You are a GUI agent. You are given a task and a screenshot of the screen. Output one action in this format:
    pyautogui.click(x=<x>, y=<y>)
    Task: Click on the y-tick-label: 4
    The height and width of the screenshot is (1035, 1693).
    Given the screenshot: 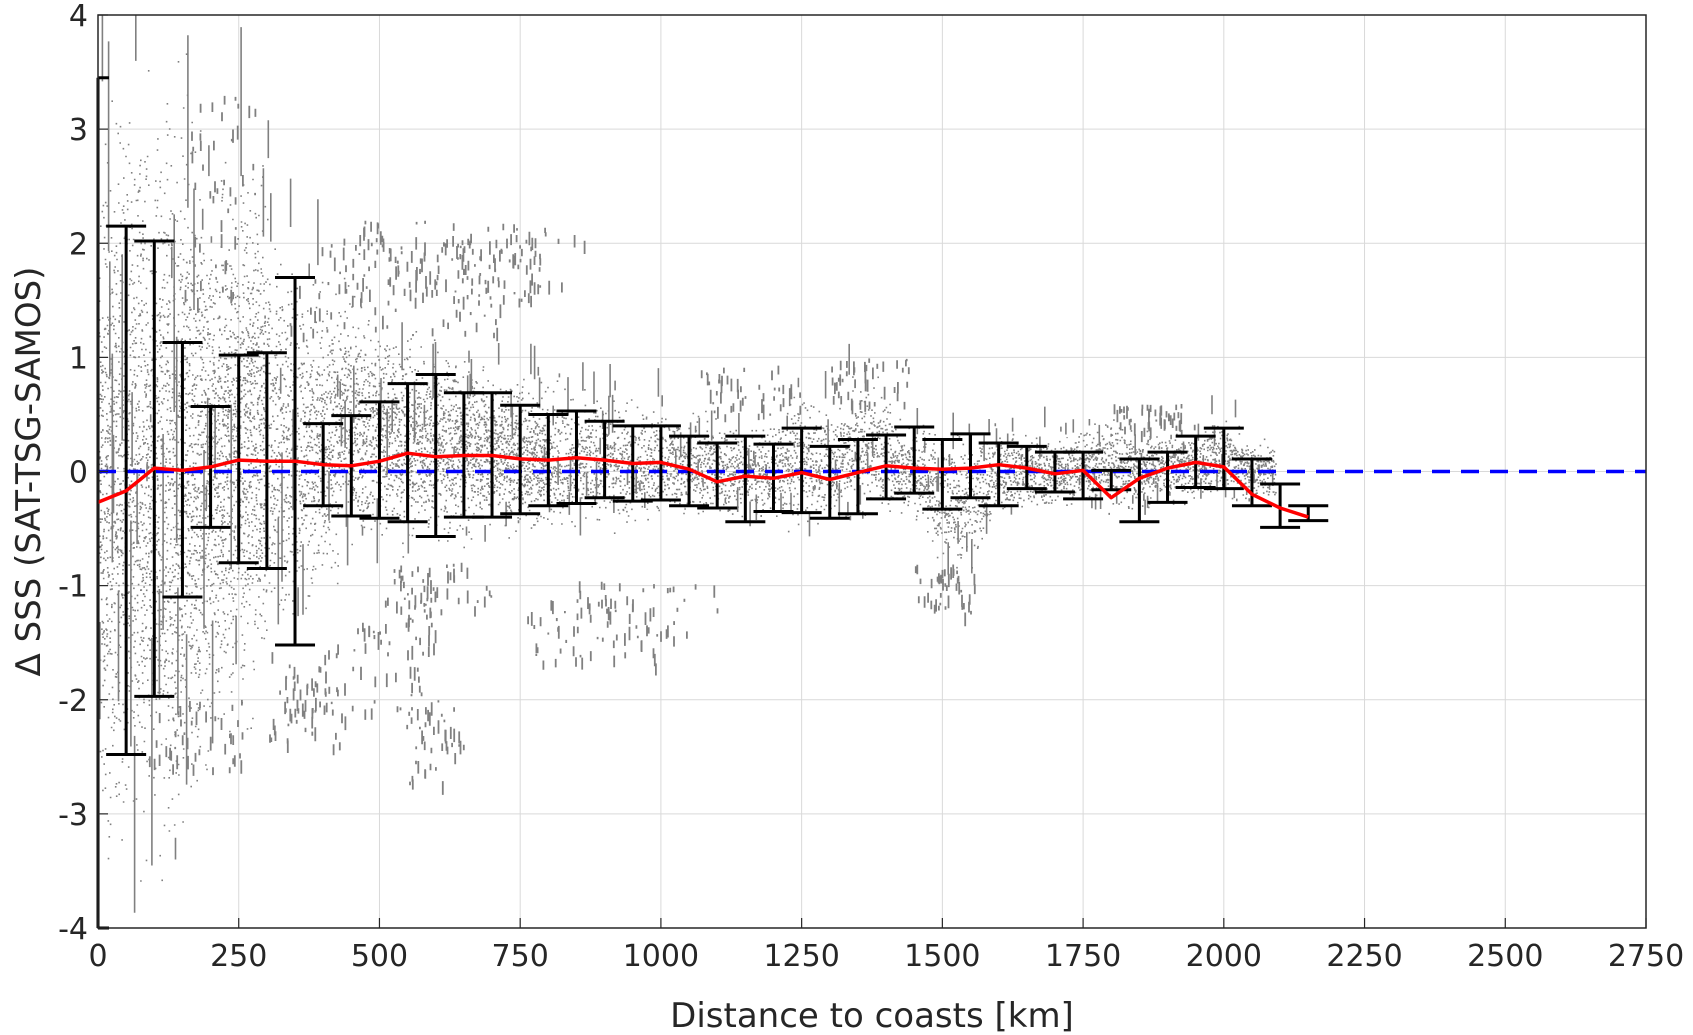 What is the action you would take?
    pyautogui.click(x=78, y=17)
    